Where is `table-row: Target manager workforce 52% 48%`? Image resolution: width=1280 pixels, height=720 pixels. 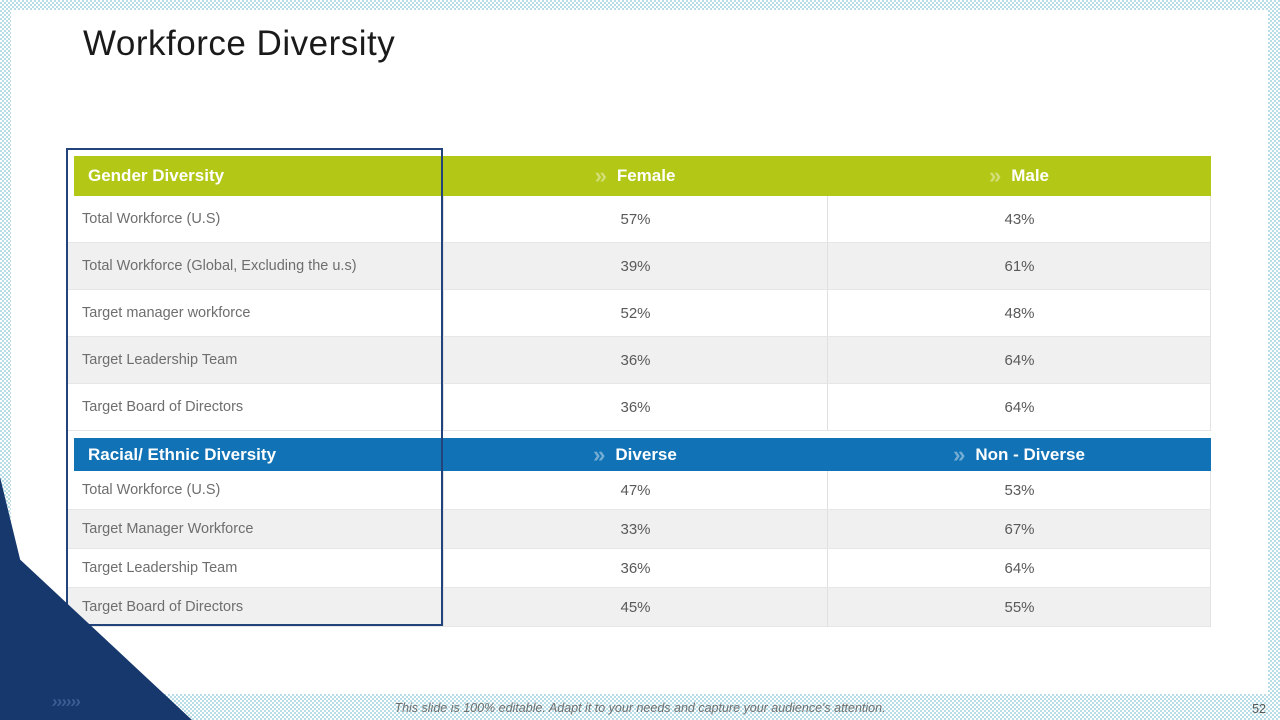 table-row: Target manager workforce 52% 48% is located at coordinates (639, 313).